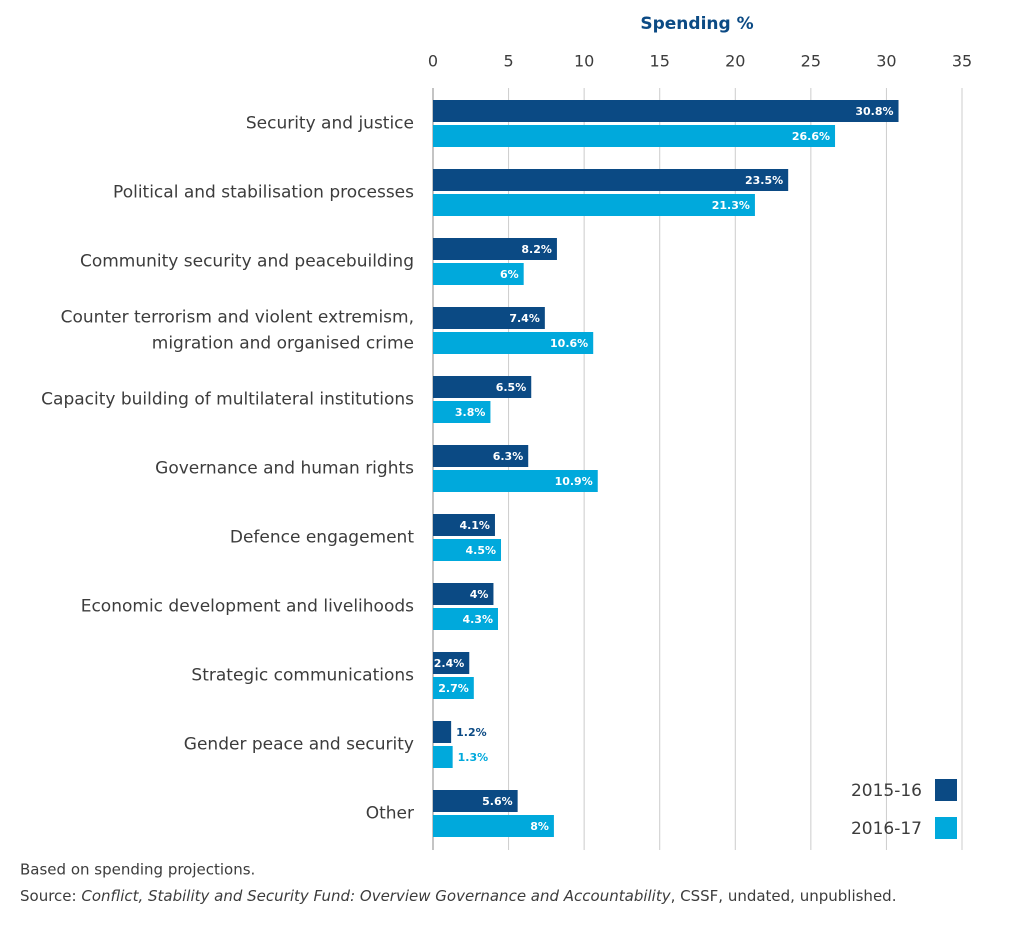 This screenshot has width=1024, height=925. Describe the element at coordinates (784, 896) in the screenshot. I see `source-suffix: , CSSF, undated, unpublished.` at that location.